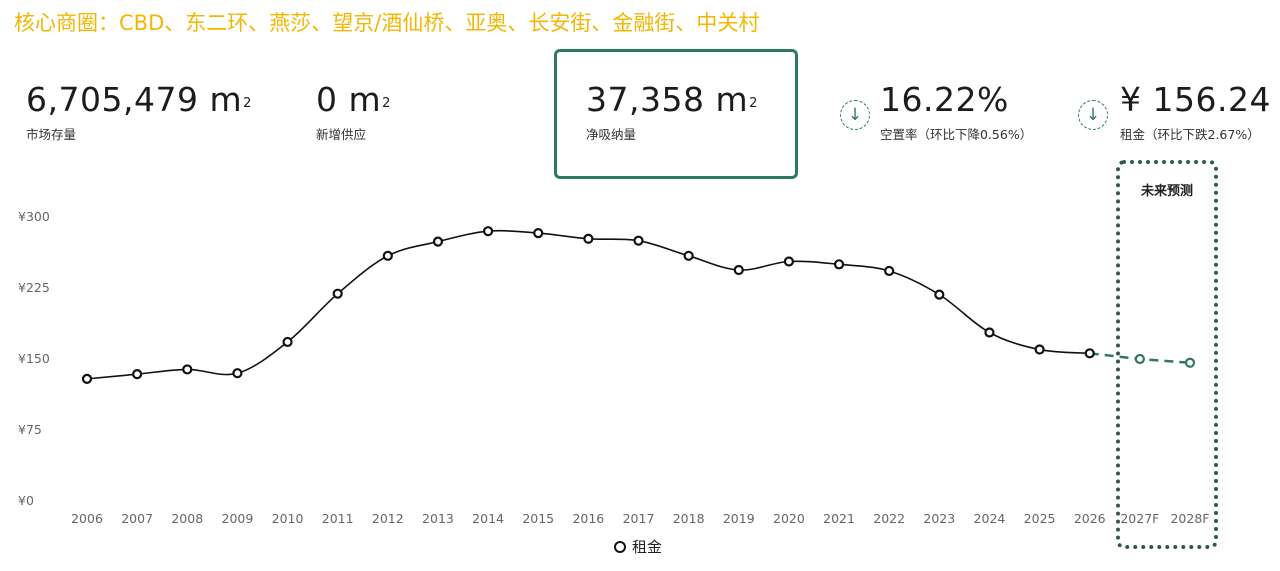 This screenshot has height=571, width=1280. Describe the element at coordinates (588, 518) in the screenshot. I see `x-tick-label: 2016` at that location.